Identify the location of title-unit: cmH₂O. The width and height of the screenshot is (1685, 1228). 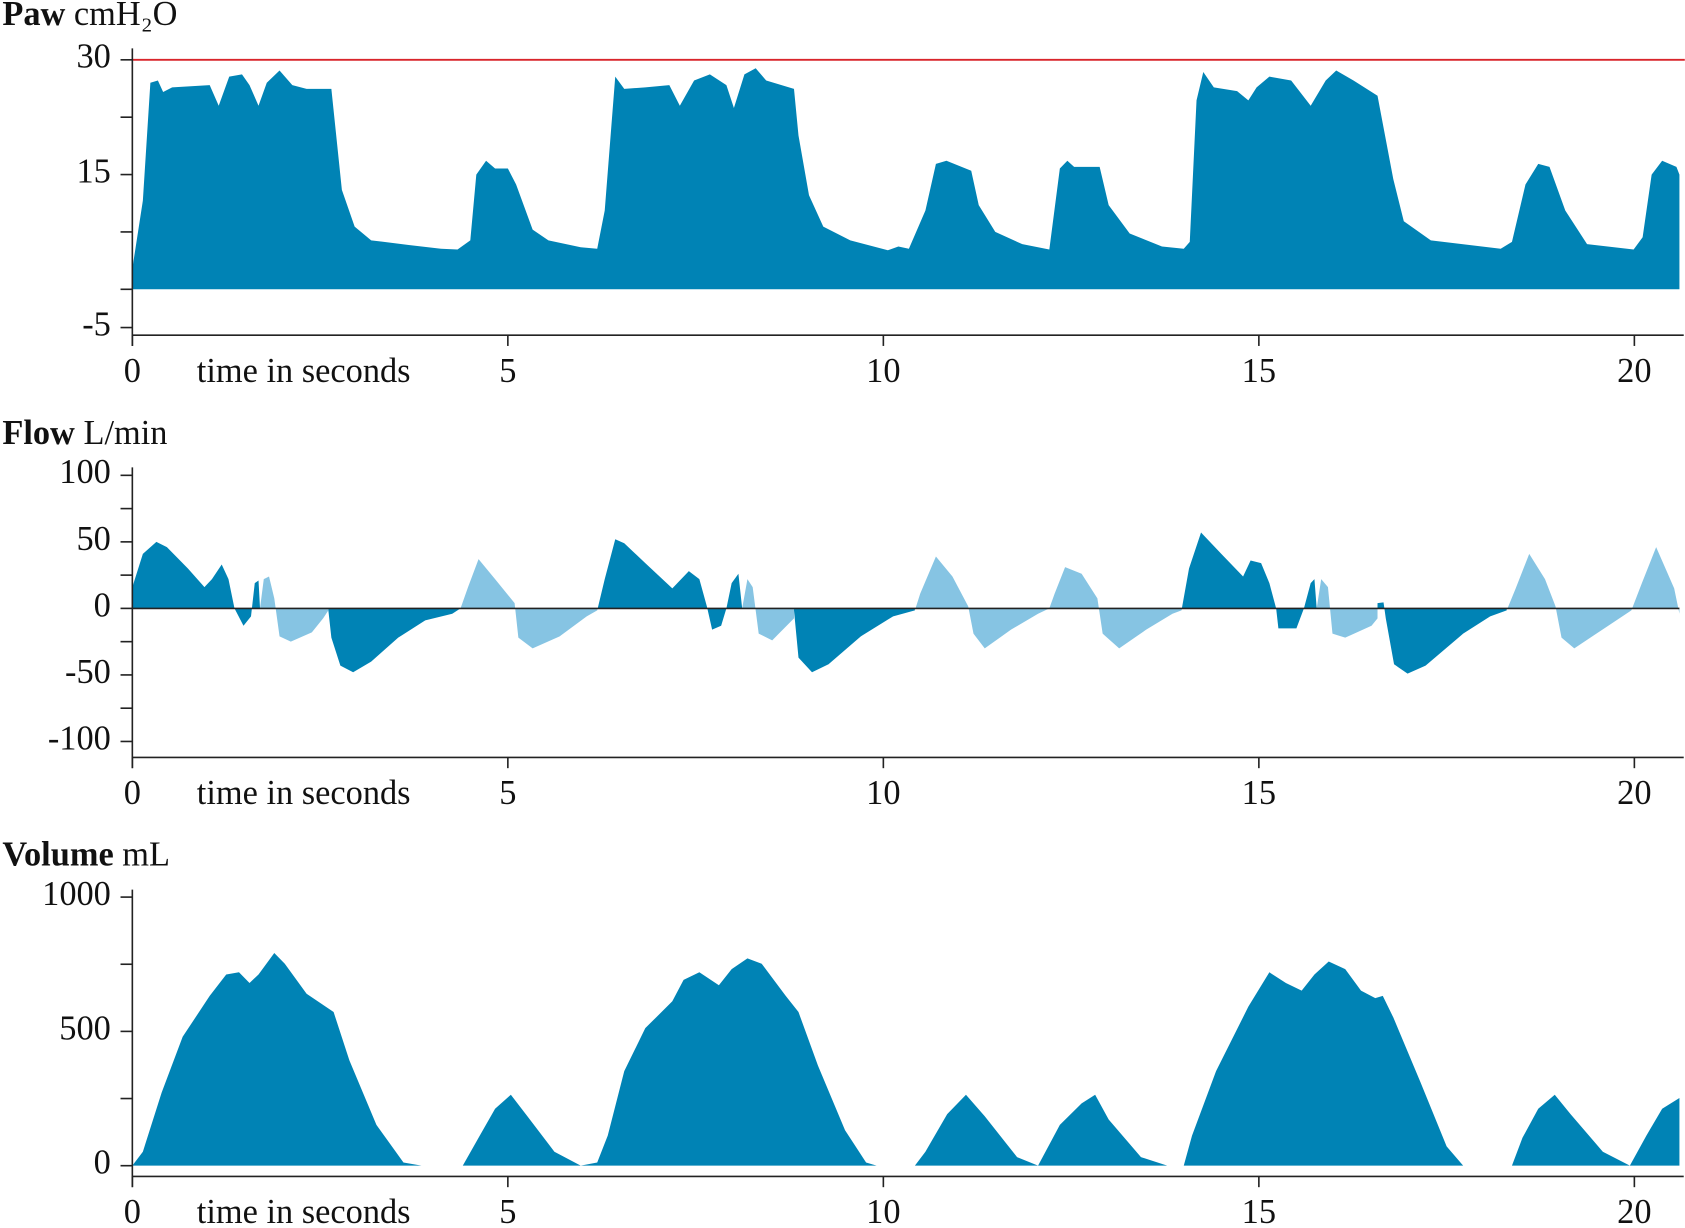
(126, 16).